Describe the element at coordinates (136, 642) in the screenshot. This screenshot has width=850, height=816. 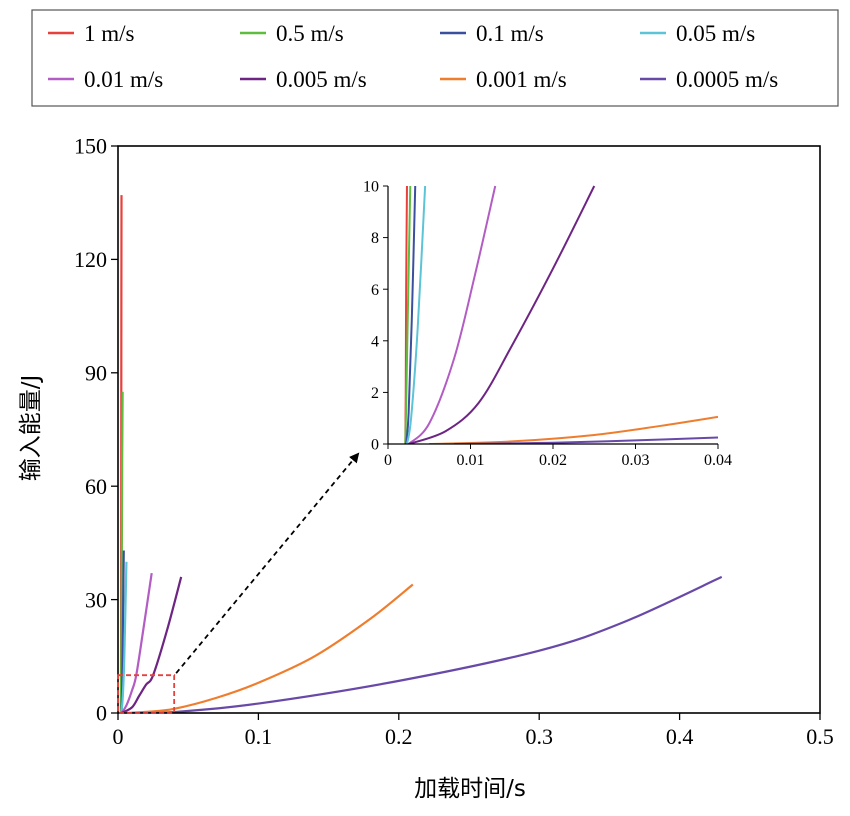
I see `main-series-0-01-m-s` at that location.